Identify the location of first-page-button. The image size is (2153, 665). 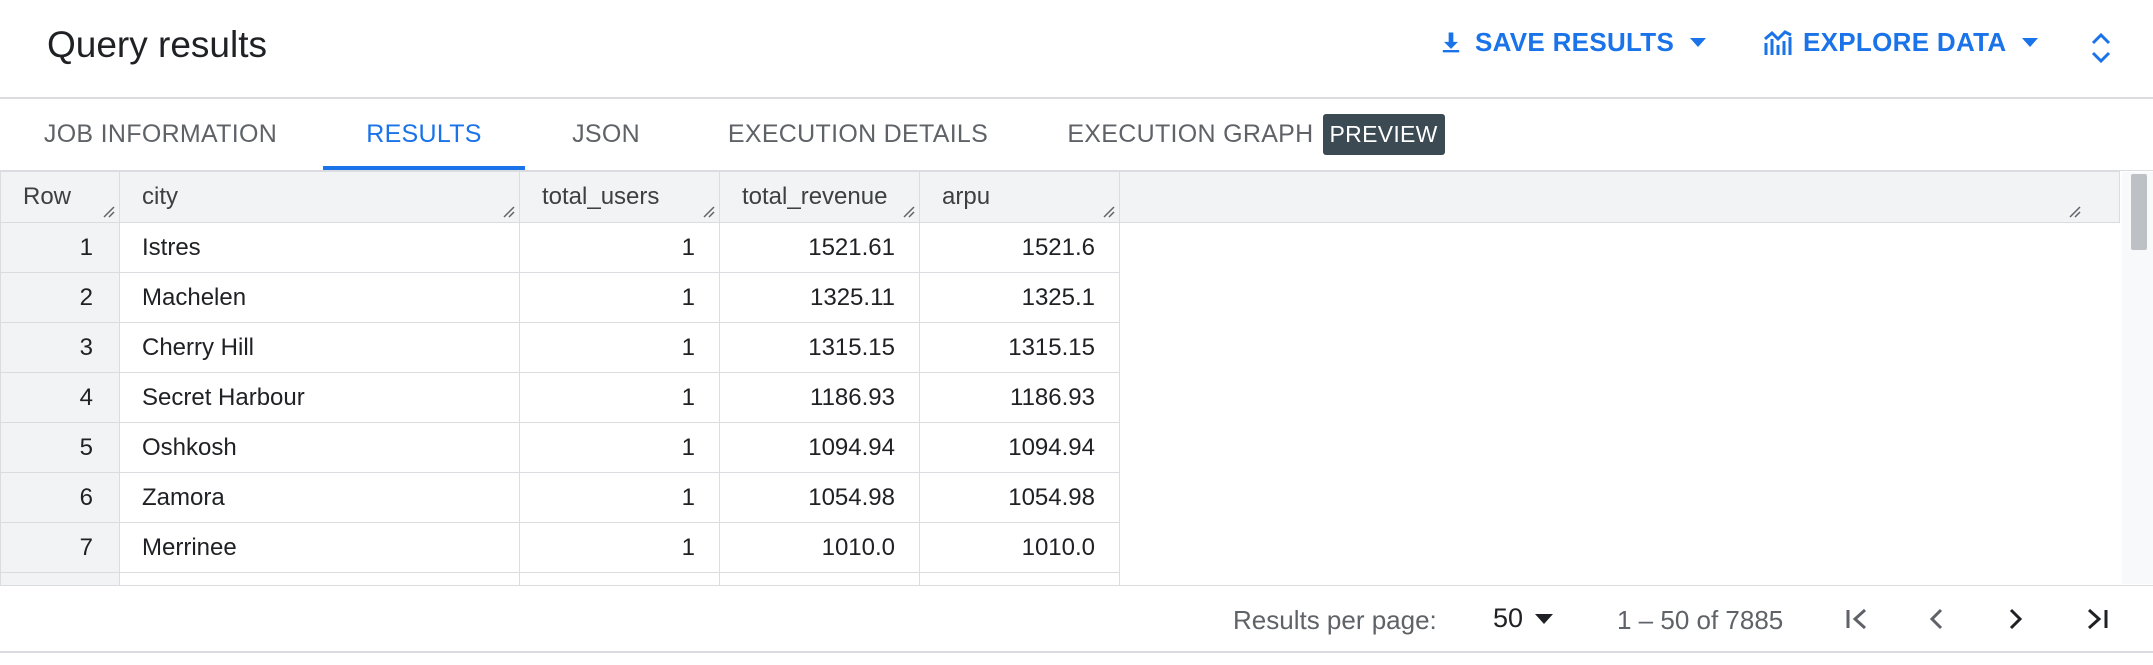
(1857, 621).